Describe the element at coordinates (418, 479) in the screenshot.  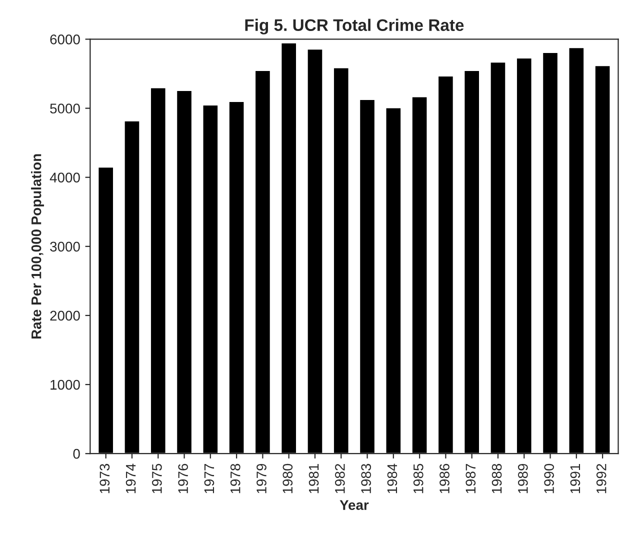
I see `x-tick-label: 1985` at that location.